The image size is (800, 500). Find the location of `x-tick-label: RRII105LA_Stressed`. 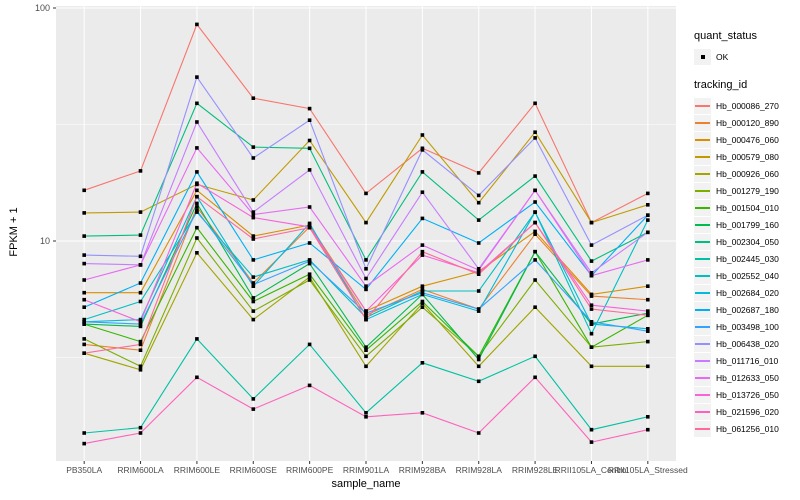

x-tick-label: RRII105LA_Stressed is located at coordinates (647, 470).